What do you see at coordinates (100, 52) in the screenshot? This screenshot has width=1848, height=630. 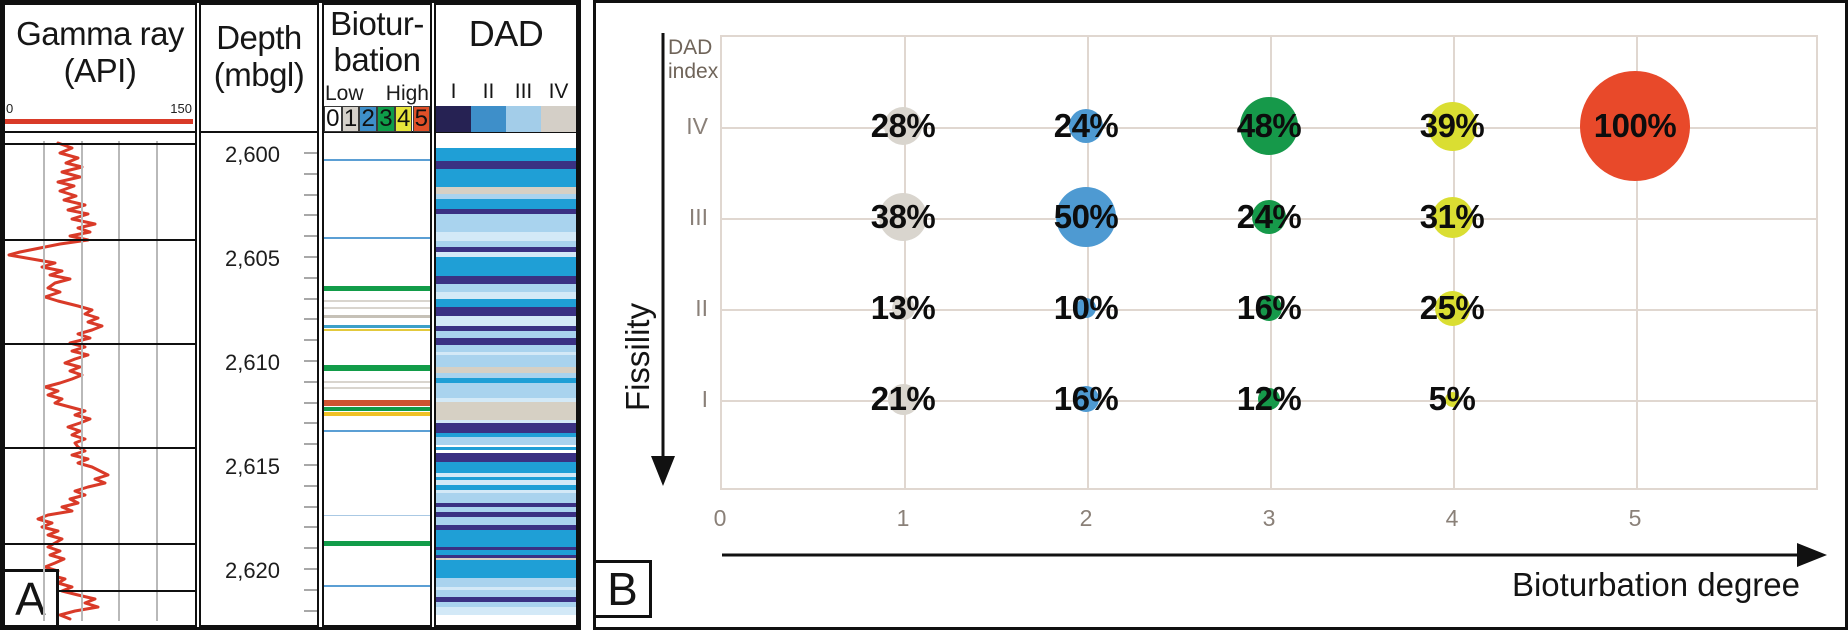 I see `gamma-column-title: Gamma ray (API)` at bounding box center [100, 52].